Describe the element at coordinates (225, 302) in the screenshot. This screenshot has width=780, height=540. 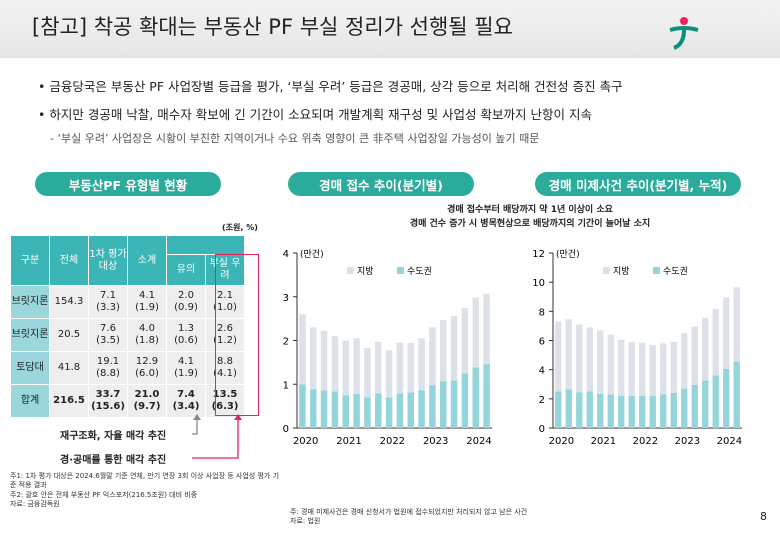
I see `table-cell: 2.1 (1.0)` at that location.